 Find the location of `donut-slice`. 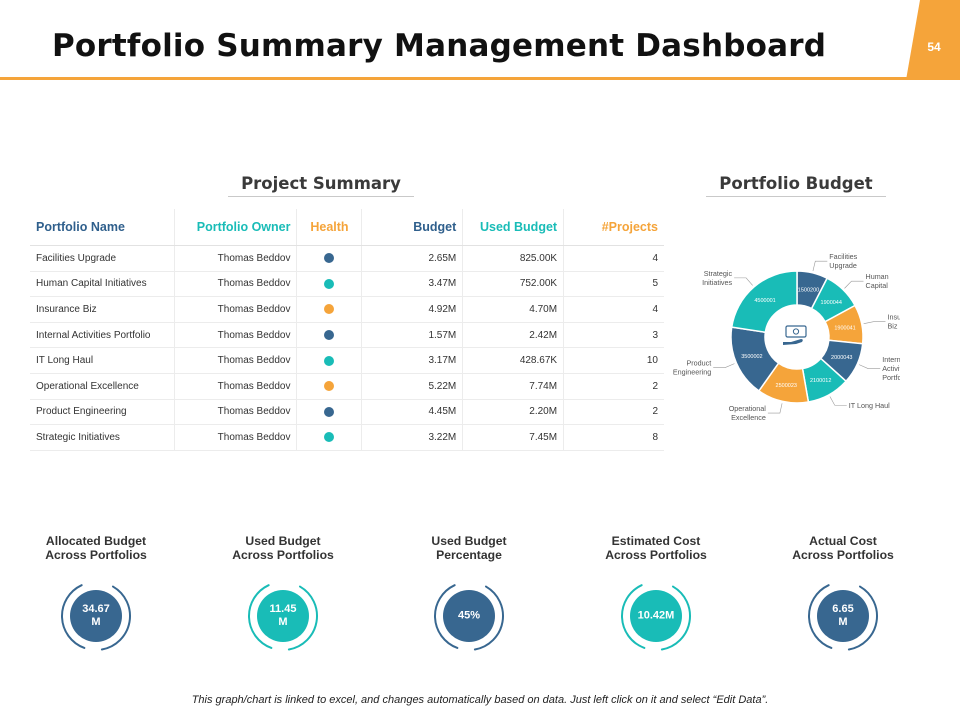

donut-slice is located at coordinates (764, 302).